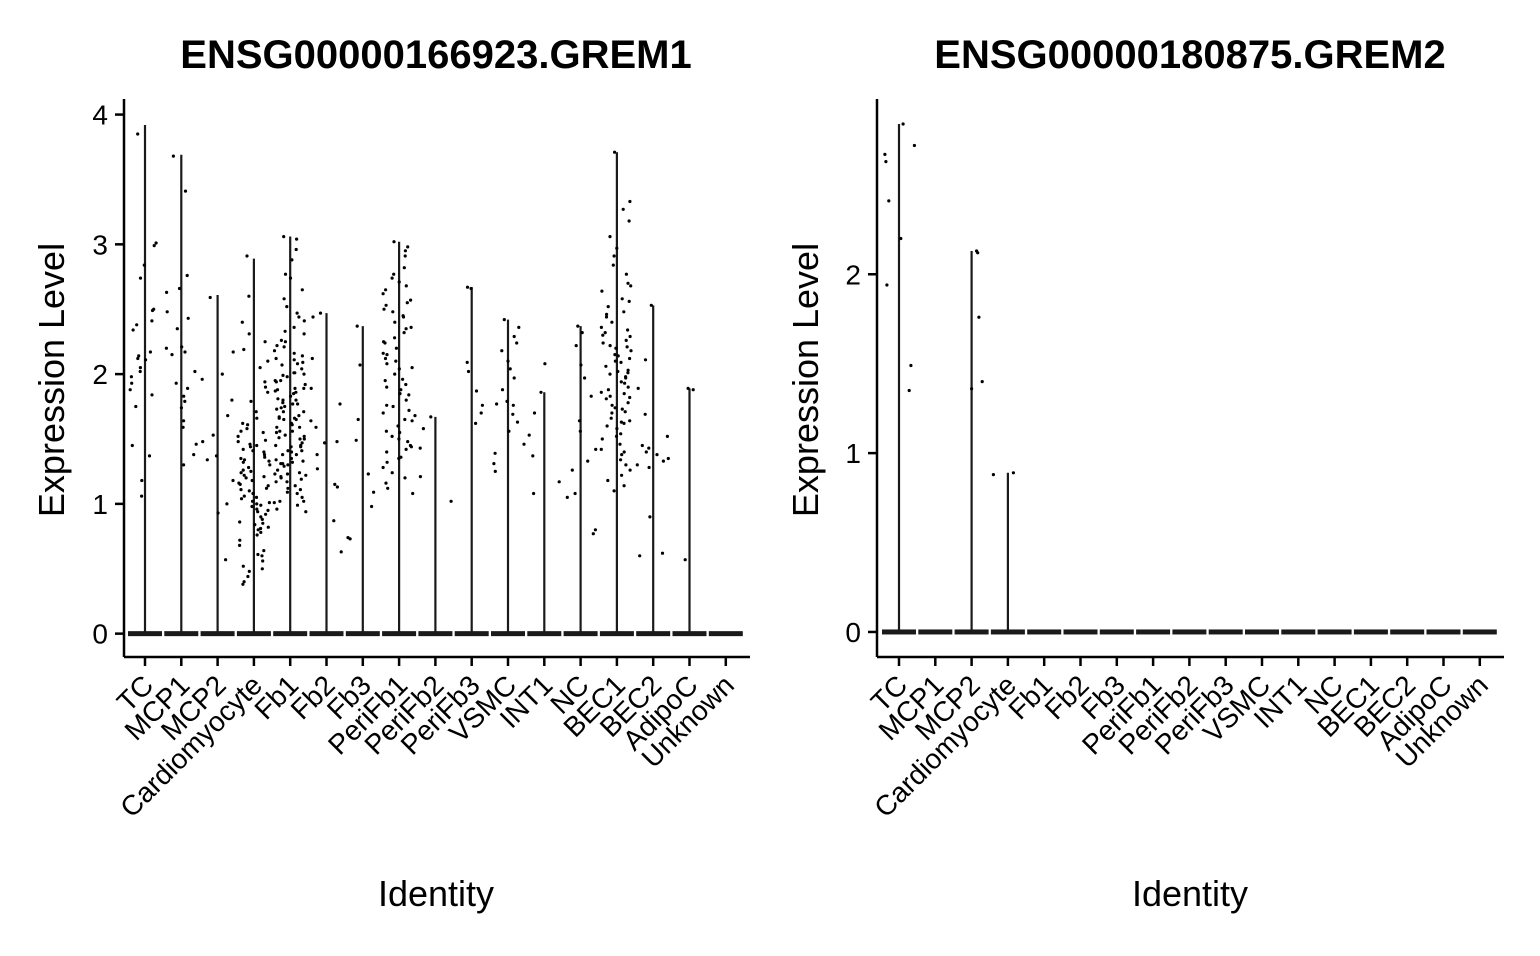 Image resolution: width=1540 pixels, height=956 pixels. I want to click on y-tick-label: 4, so click(100, 115).